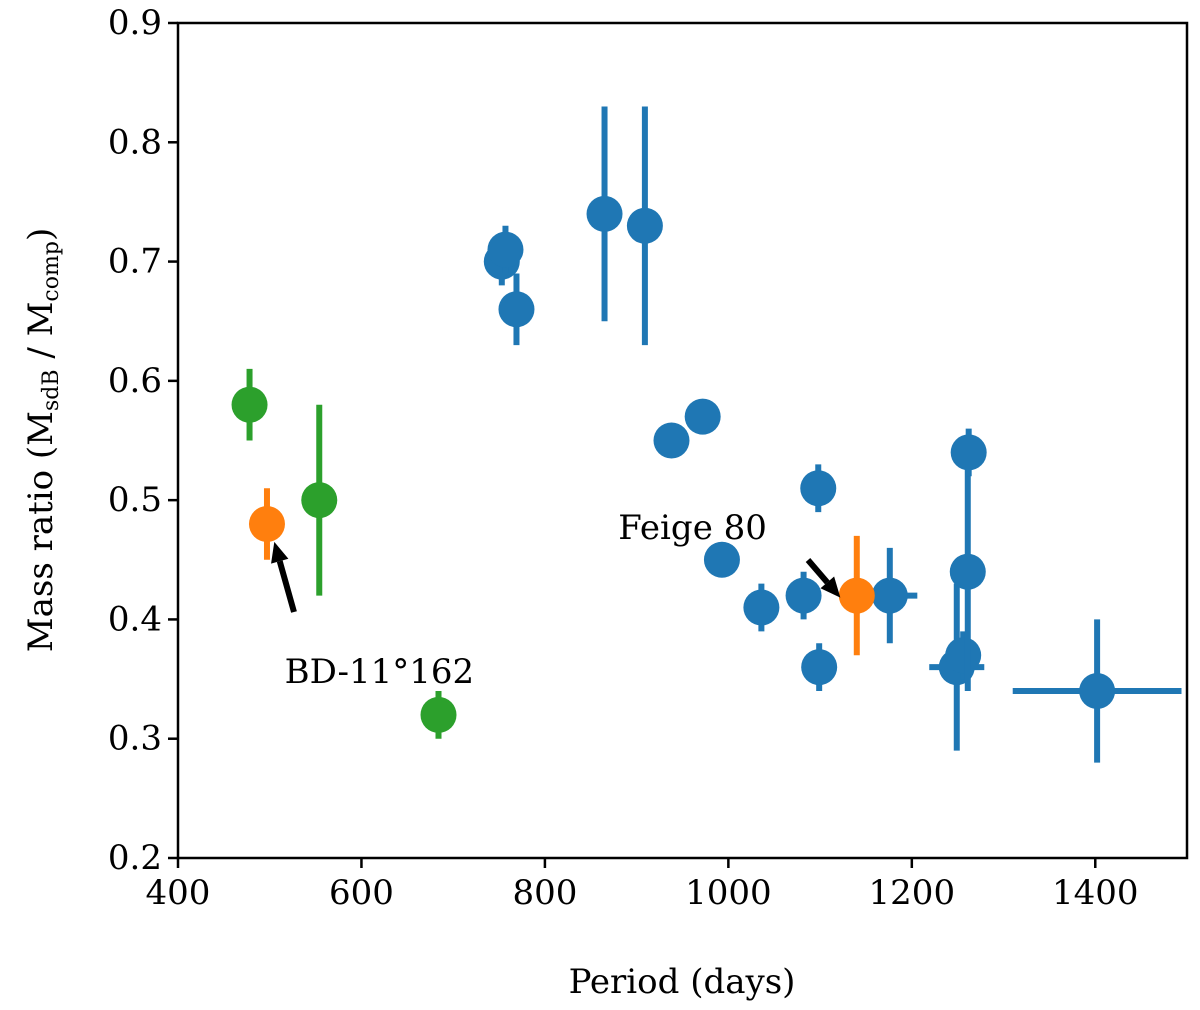 This screenshot has height=1010, width=1200. I want to click on annotations: BD-11°162 Feige 80, so click(556, 600).